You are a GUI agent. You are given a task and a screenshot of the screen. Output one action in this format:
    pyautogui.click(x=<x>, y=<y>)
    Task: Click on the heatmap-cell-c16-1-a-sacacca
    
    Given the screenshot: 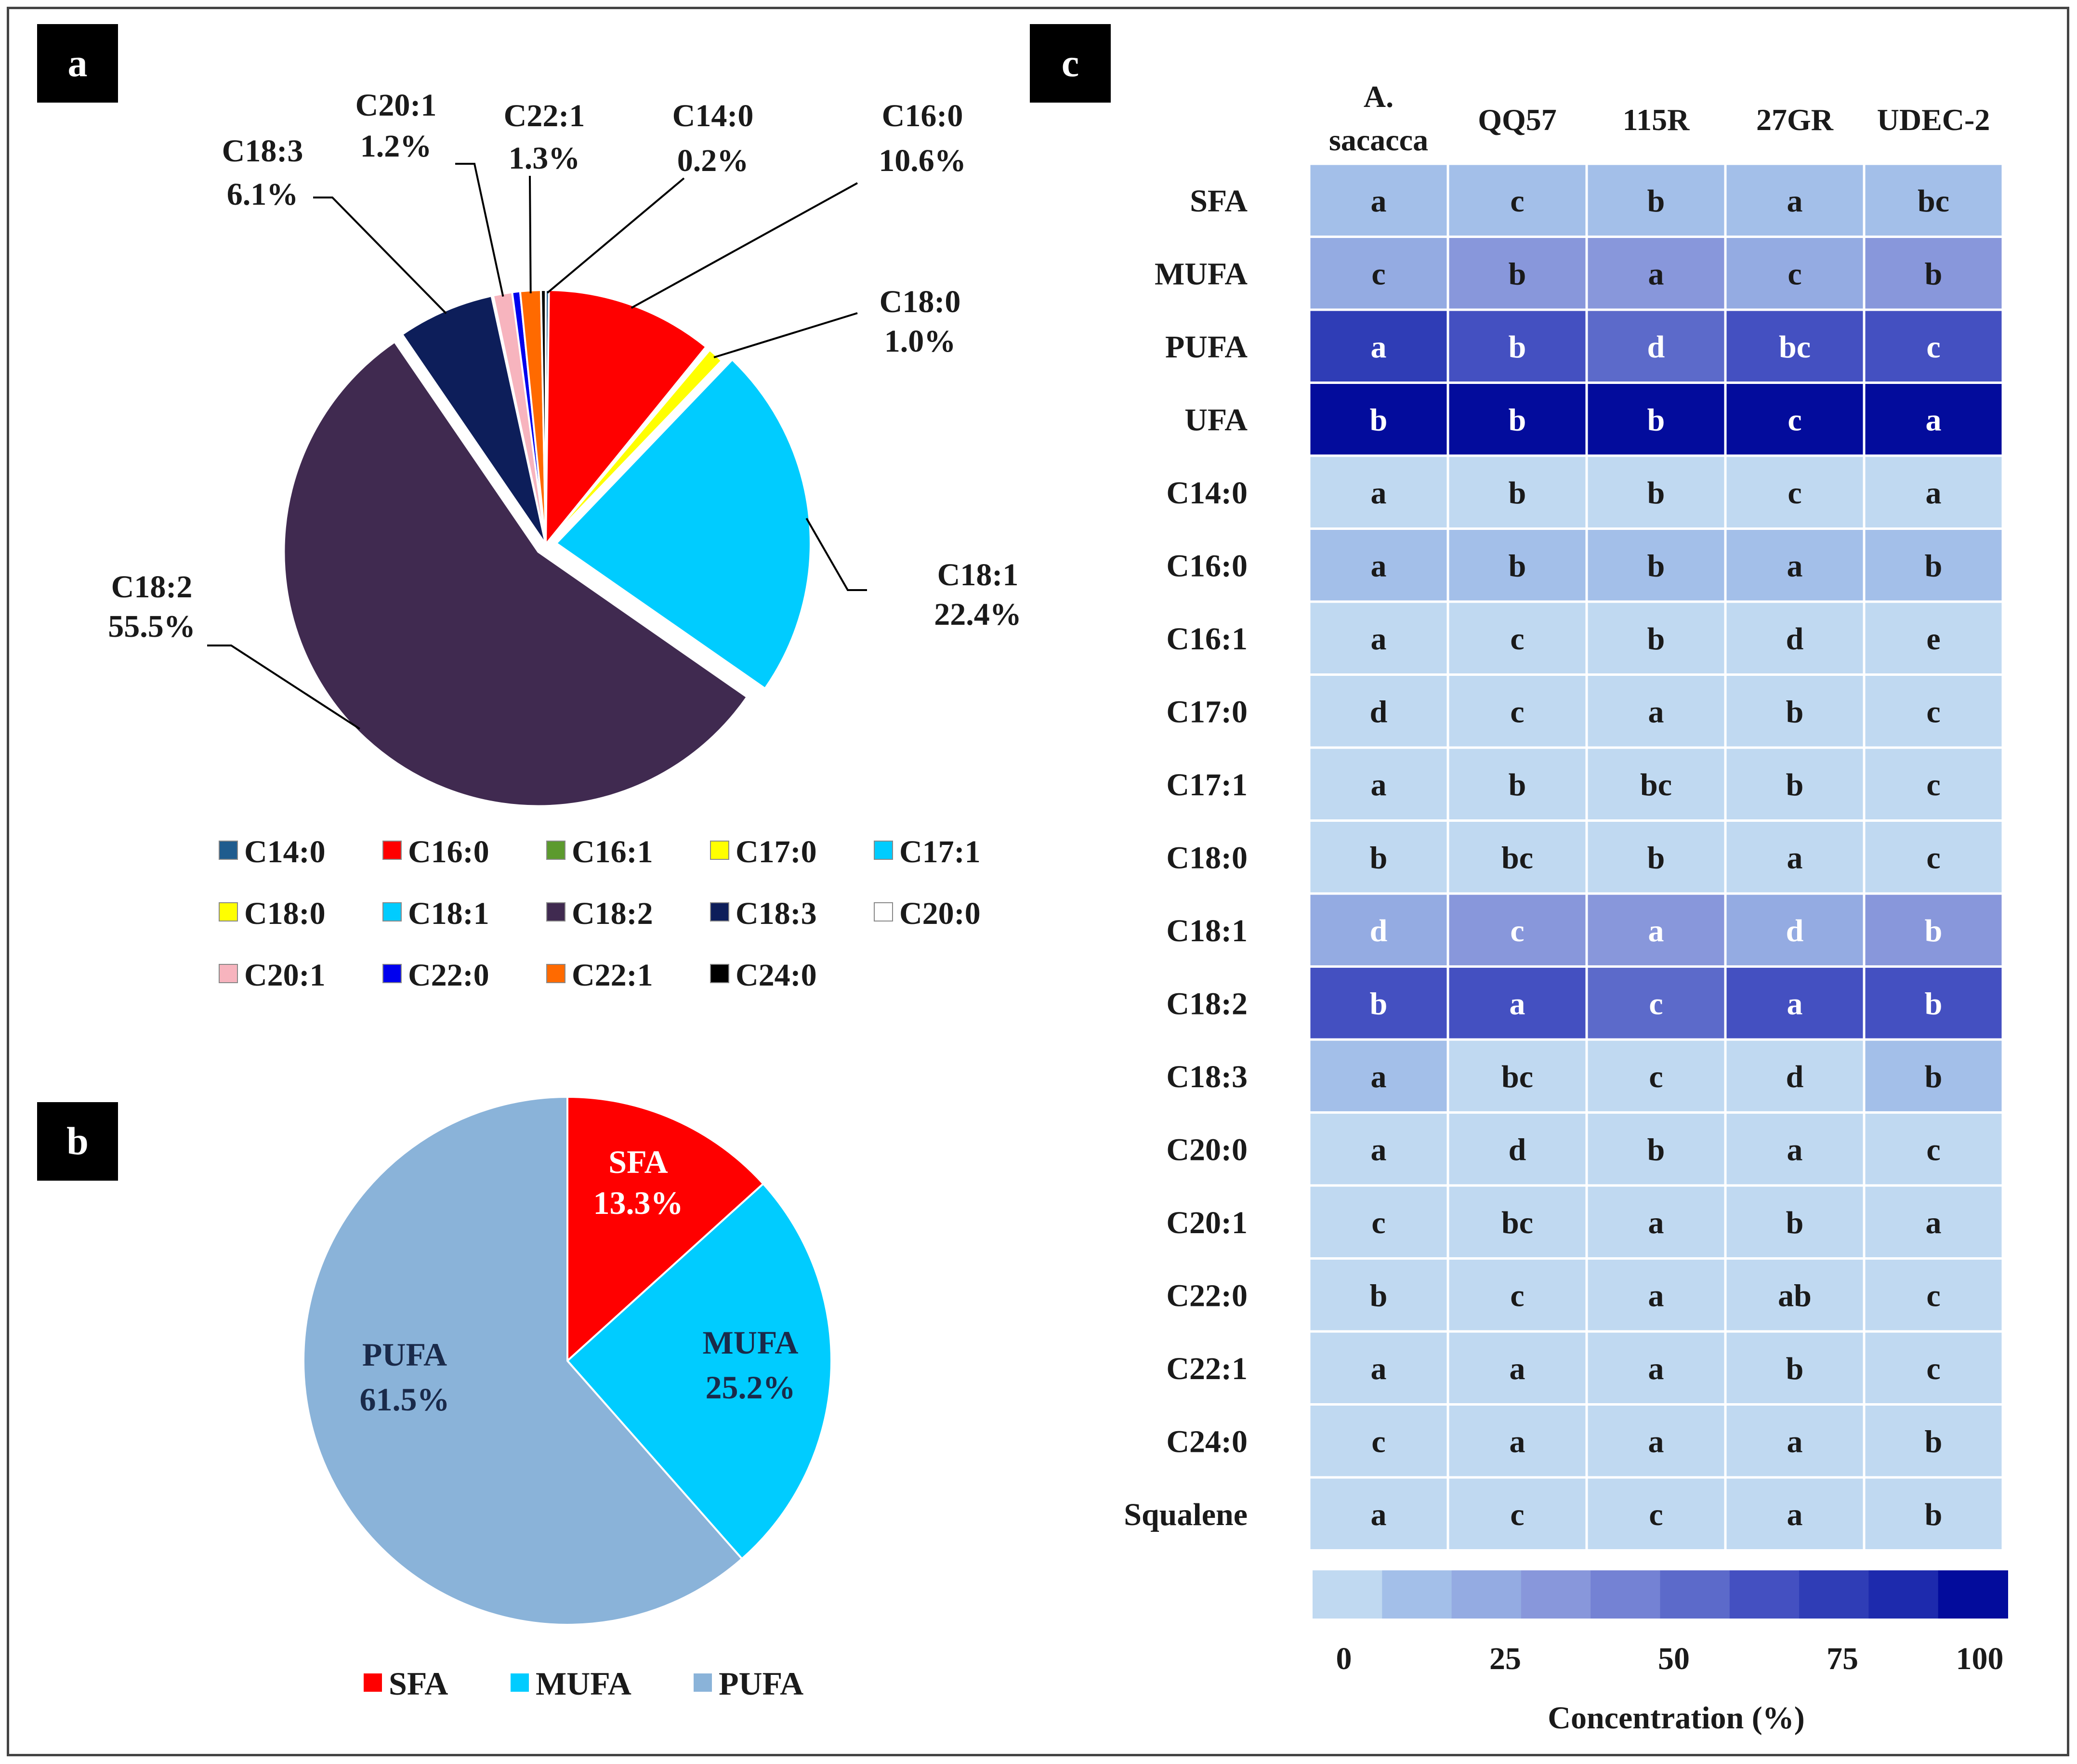 What is the action you would take?
    pyautogui.click(x=1379, y=638)
    